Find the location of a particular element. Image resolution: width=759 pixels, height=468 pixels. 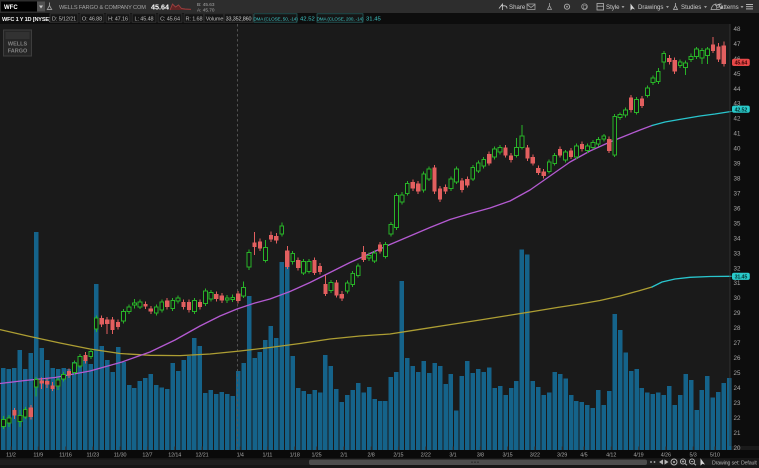

svg-text: 47 is located at coordinates (737, 44).